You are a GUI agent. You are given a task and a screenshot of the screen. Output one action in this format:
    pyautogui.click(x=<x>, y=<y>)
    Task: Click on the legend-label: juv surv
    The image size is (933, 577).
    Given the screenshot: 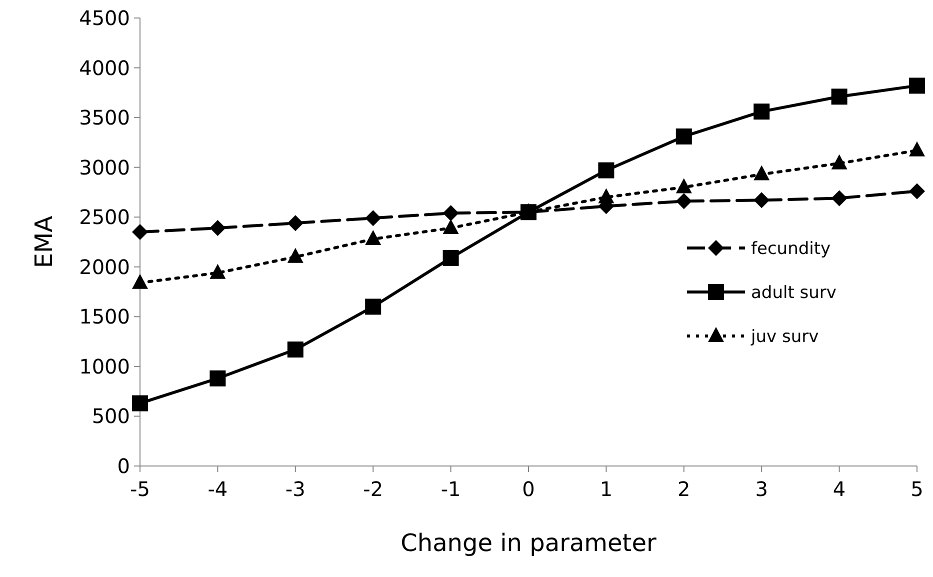 What is the action you would take?
    pyautogui.click(x=784, y=336)
    